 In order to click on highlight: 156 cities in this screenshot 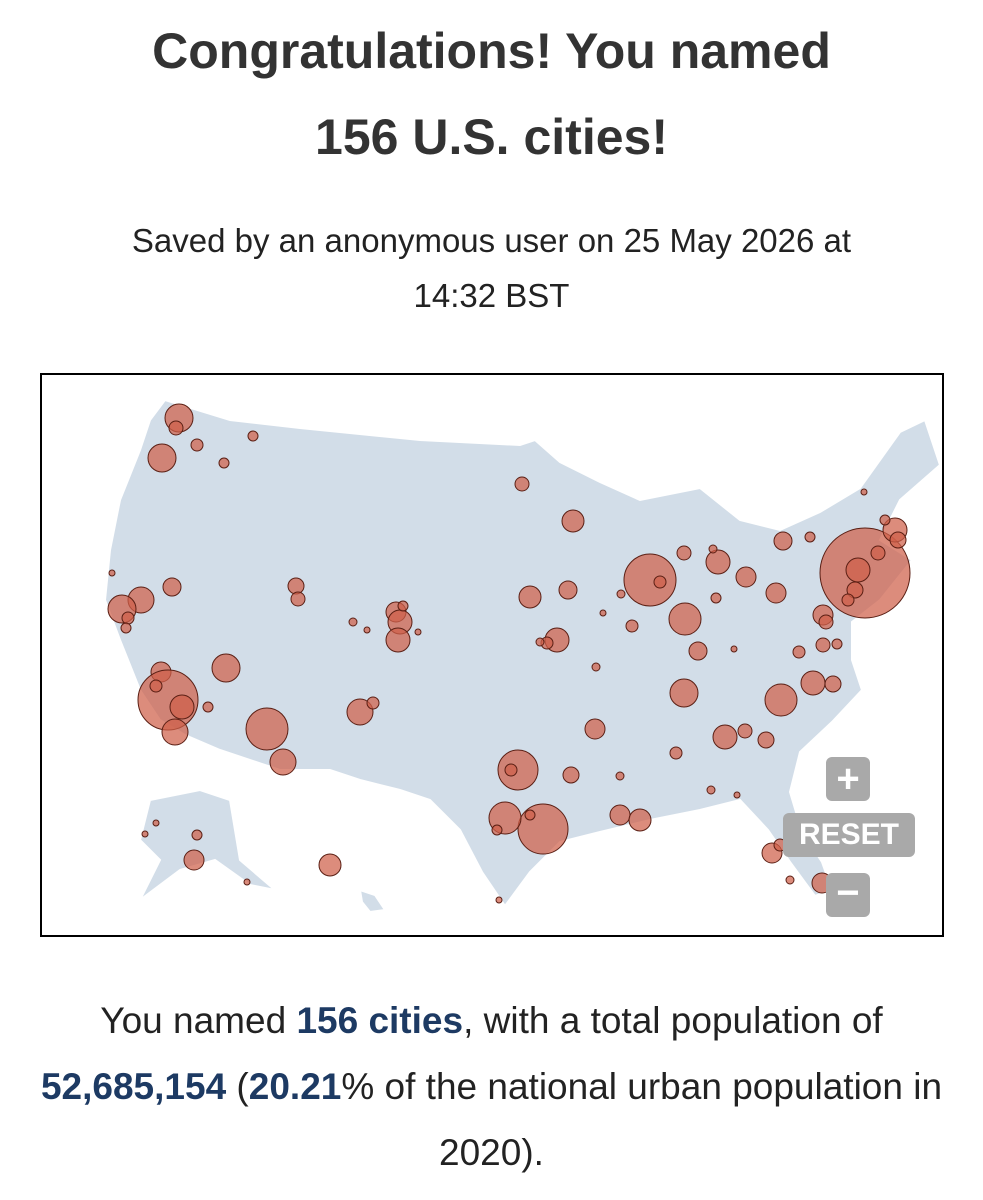, I will do `click(380, 1020)`.